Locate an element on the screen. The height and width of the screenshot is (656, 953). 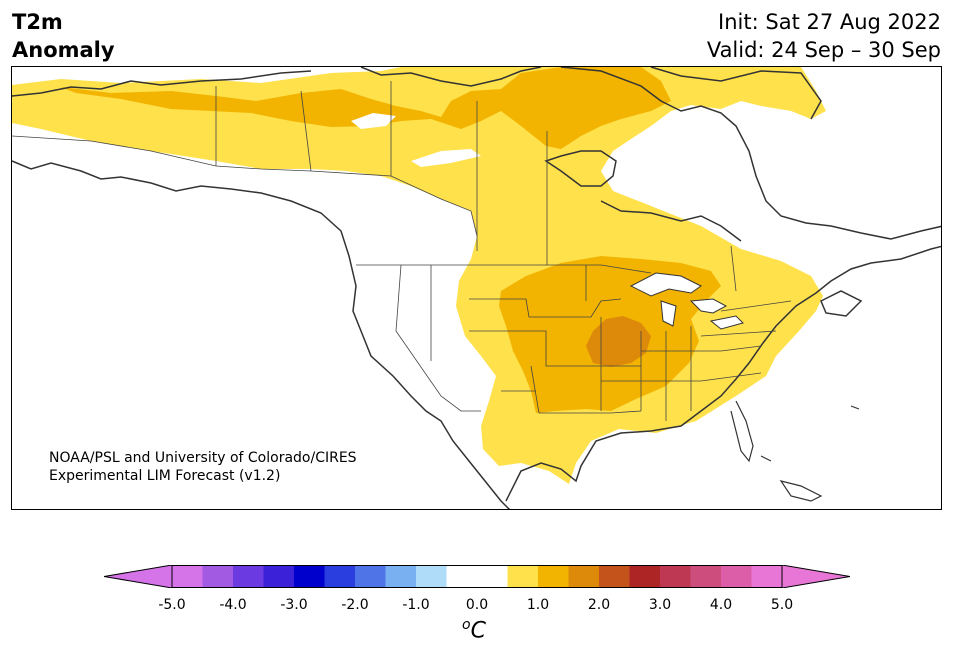
valid-date: Valid: 24 Sep – 30 Sep is located at coordinates (823, 50).